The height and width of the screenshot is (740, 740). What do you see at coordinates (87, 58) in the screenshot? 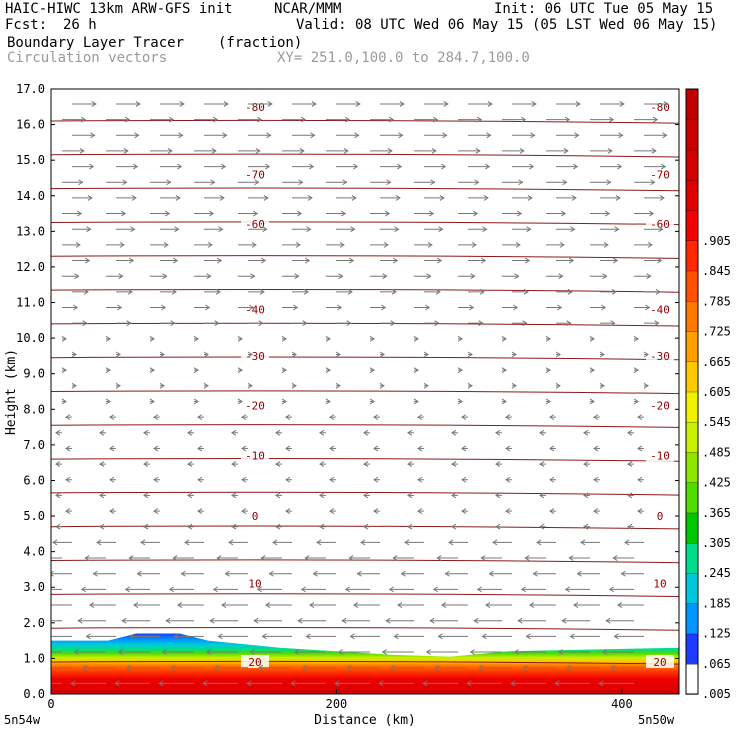
I see `vectors-label: Circulation vectors` at bounding box center [87, 58].